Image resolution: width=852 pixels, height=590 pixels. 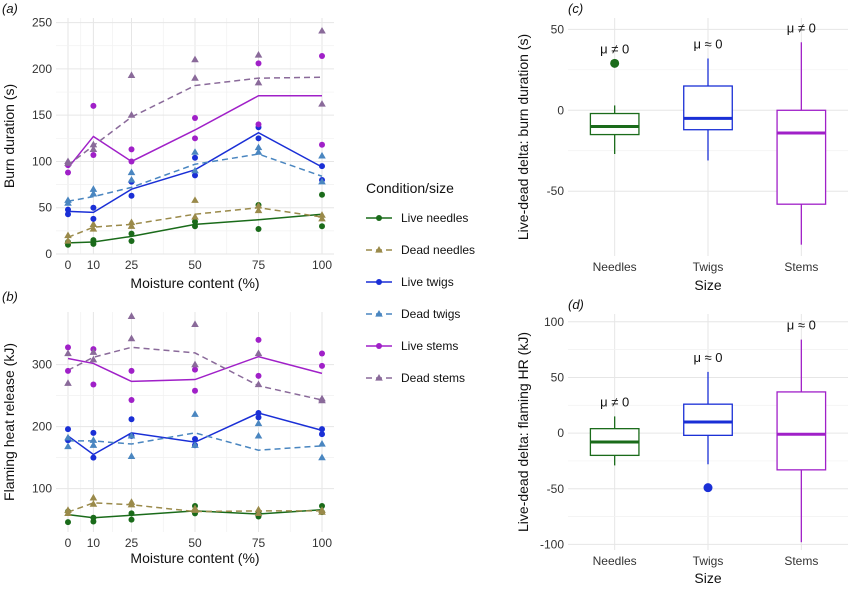 What do you see at coordinates (195, 513) in the screenshot?
I see `series-line-live-needles` at bounding box center [195, 513].